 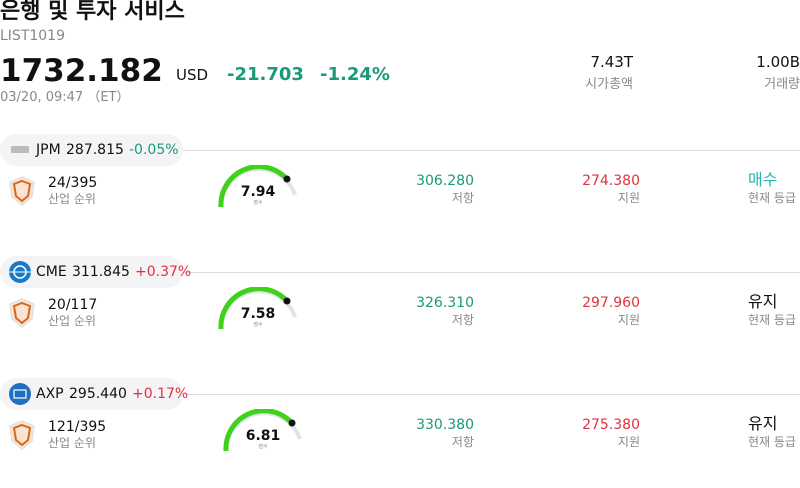 I want to click on stat-label: 거래량, so click(x=782, y=84).